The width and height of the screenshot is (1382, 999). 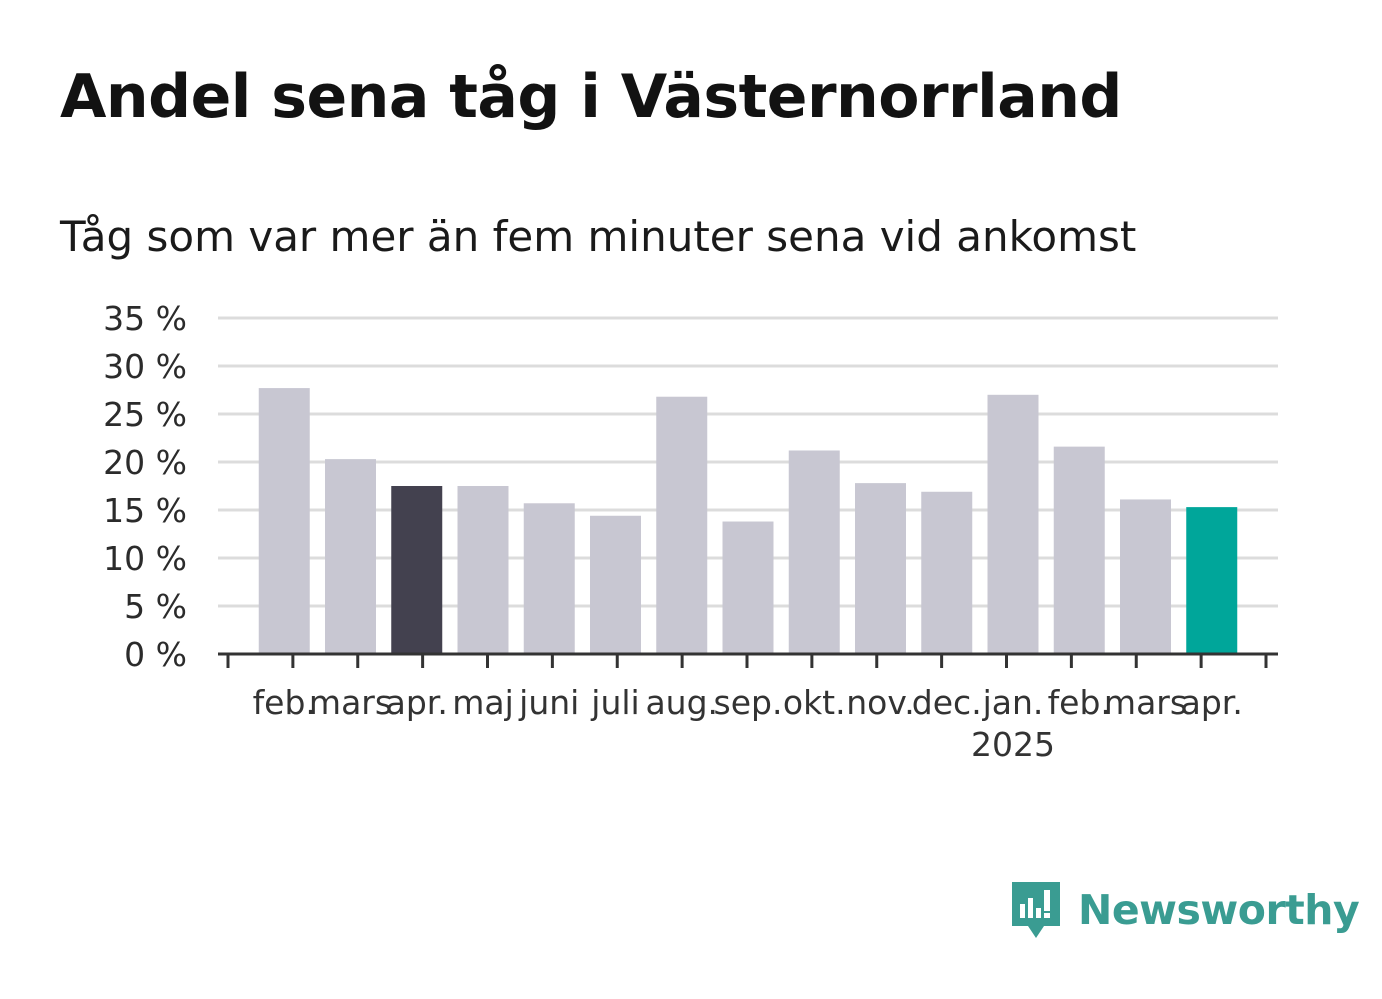 What do you see at coordinates (145, 462) in the screenshot?
I see `y-tick-label: 20 %` at bounding box center [145, 462].